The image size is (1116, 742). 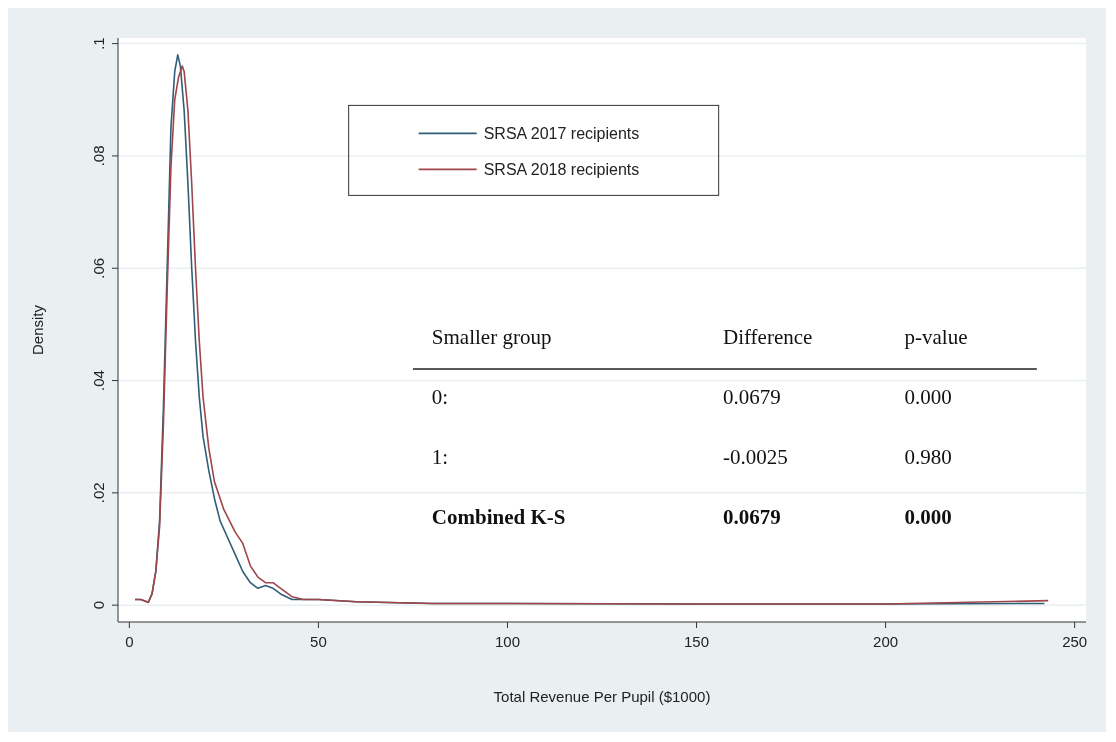 I want to click on annotation: -0.0025, so click(x=755, y=457).